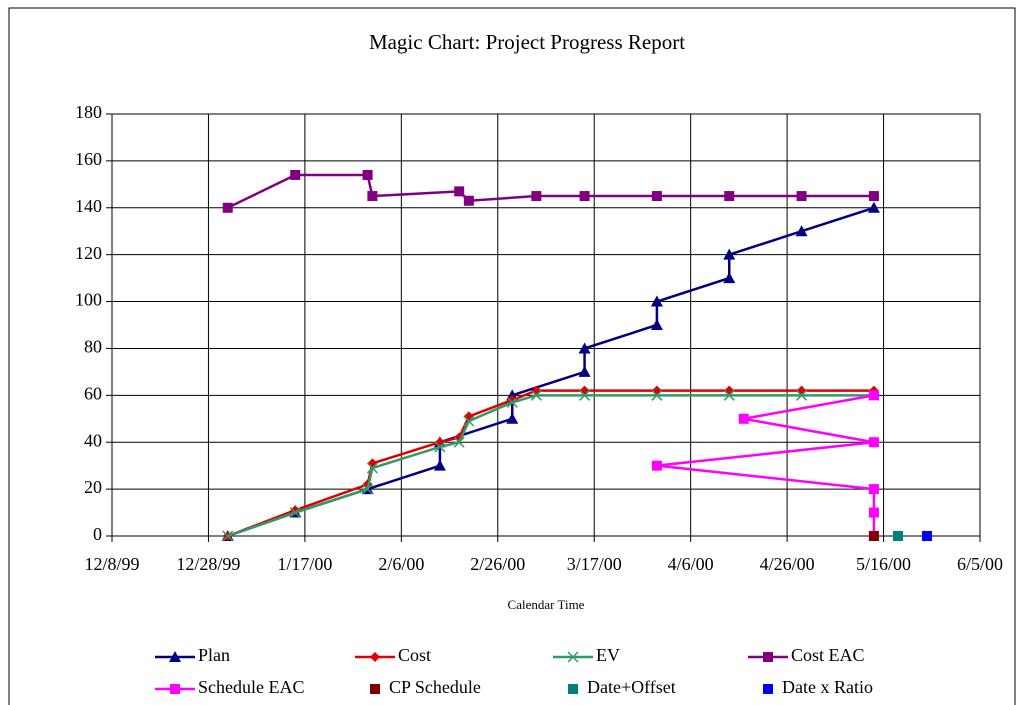 The image size is (1025, 705). Describe the element at coordinates (401, 564) in the screenshot. I see `x-tick-label: 2/6/00` at that location.